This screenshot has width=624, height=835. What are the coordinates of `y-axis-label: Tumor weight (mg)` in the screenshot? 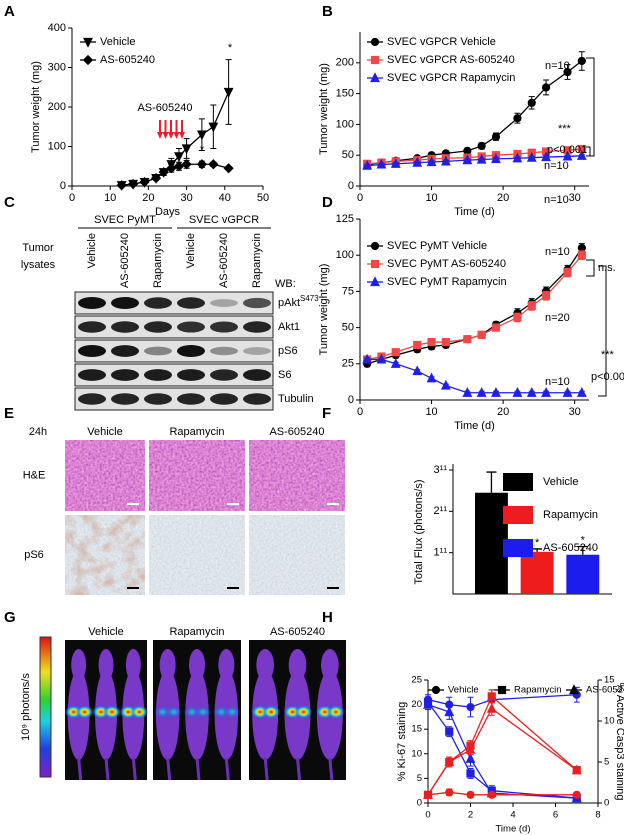 It's located at (324, 109).